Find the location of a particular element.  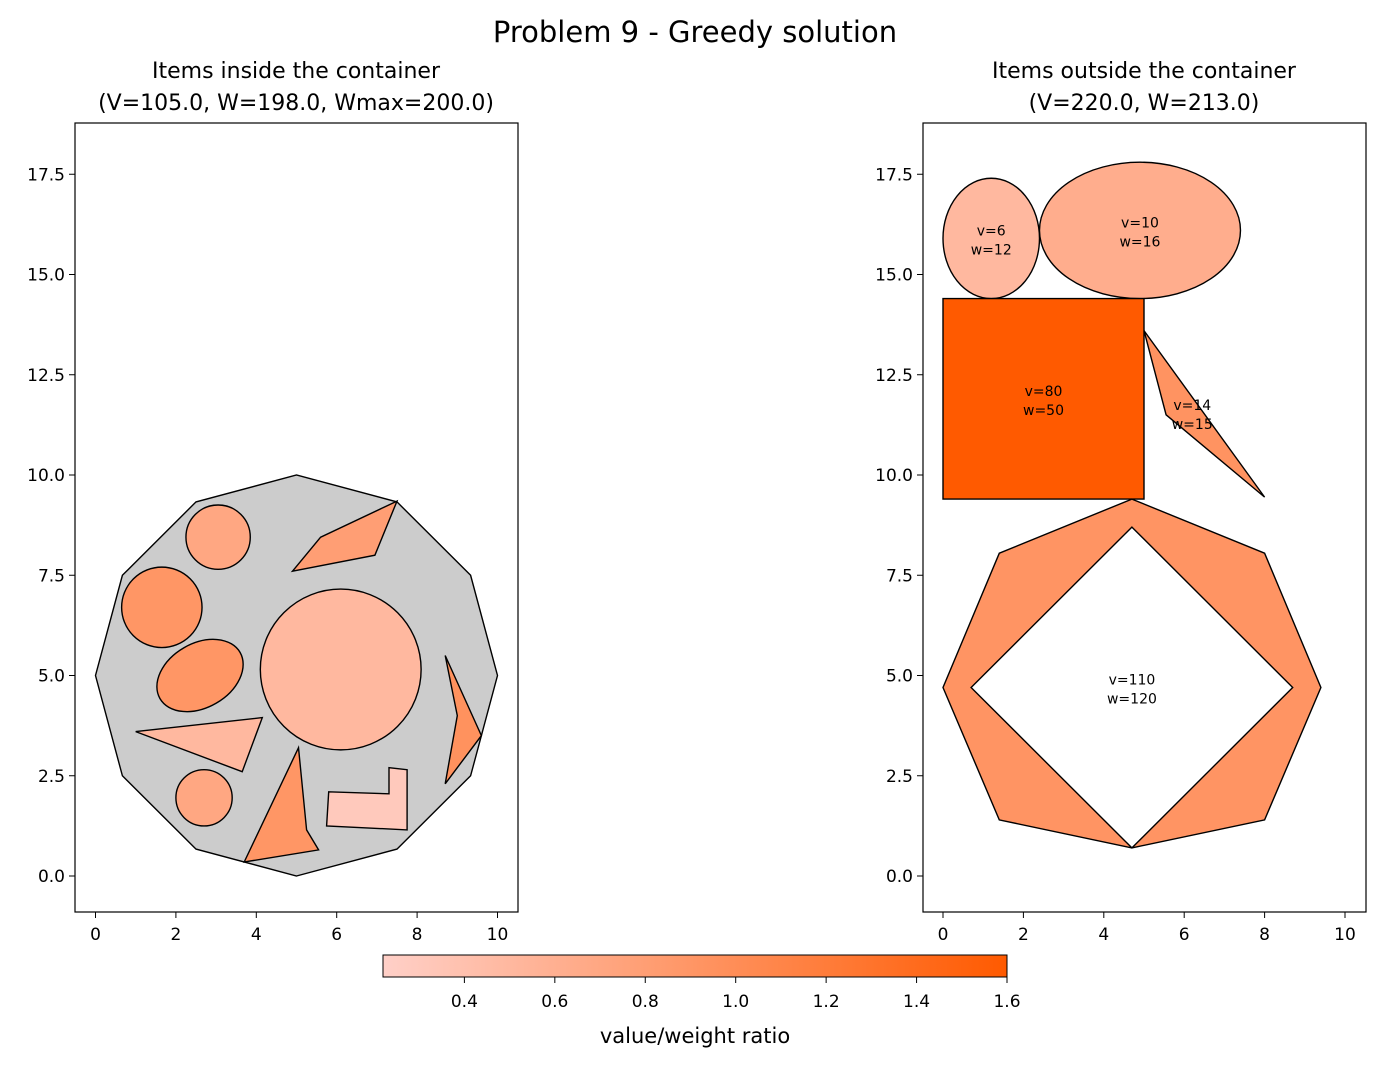

item-4-polygon is located at coordinates (1204, 414).